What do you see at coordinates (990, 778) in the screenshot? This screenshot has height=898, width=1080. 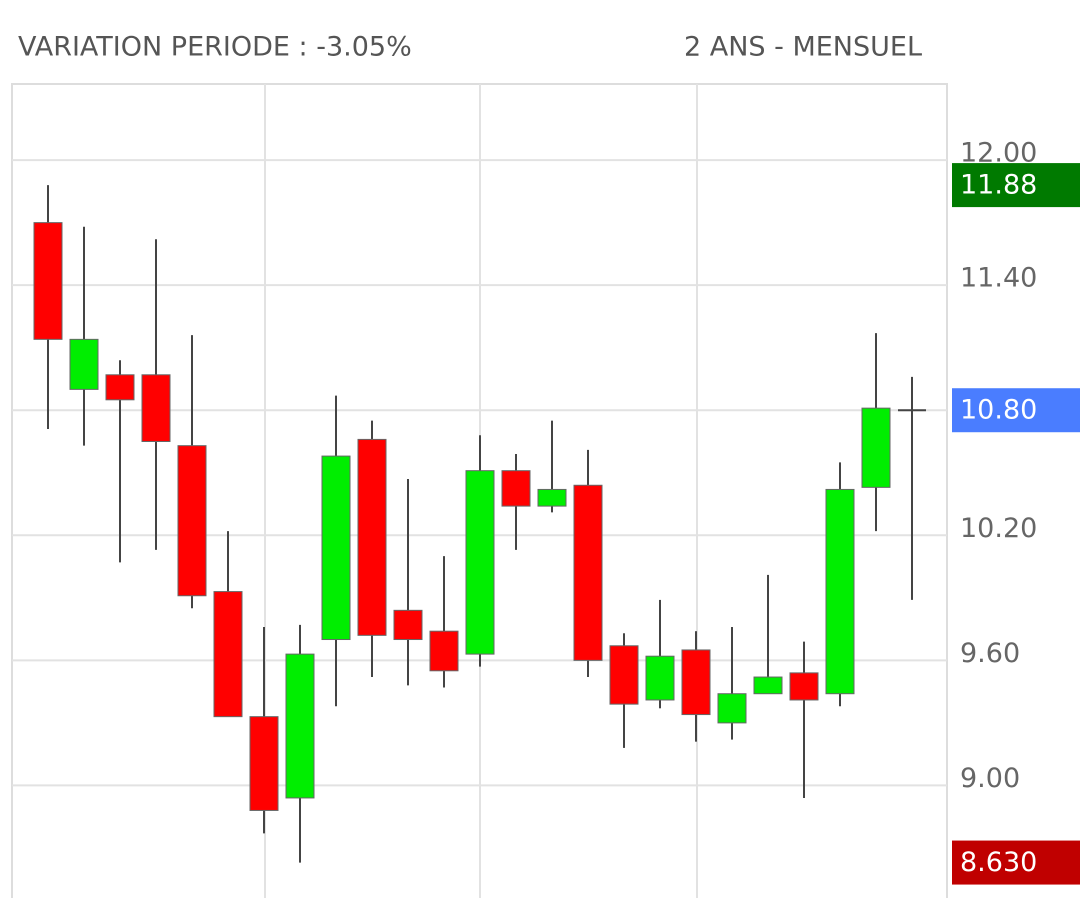 I see `y-tick-label: 9.00` at bounding box center [990, 778].